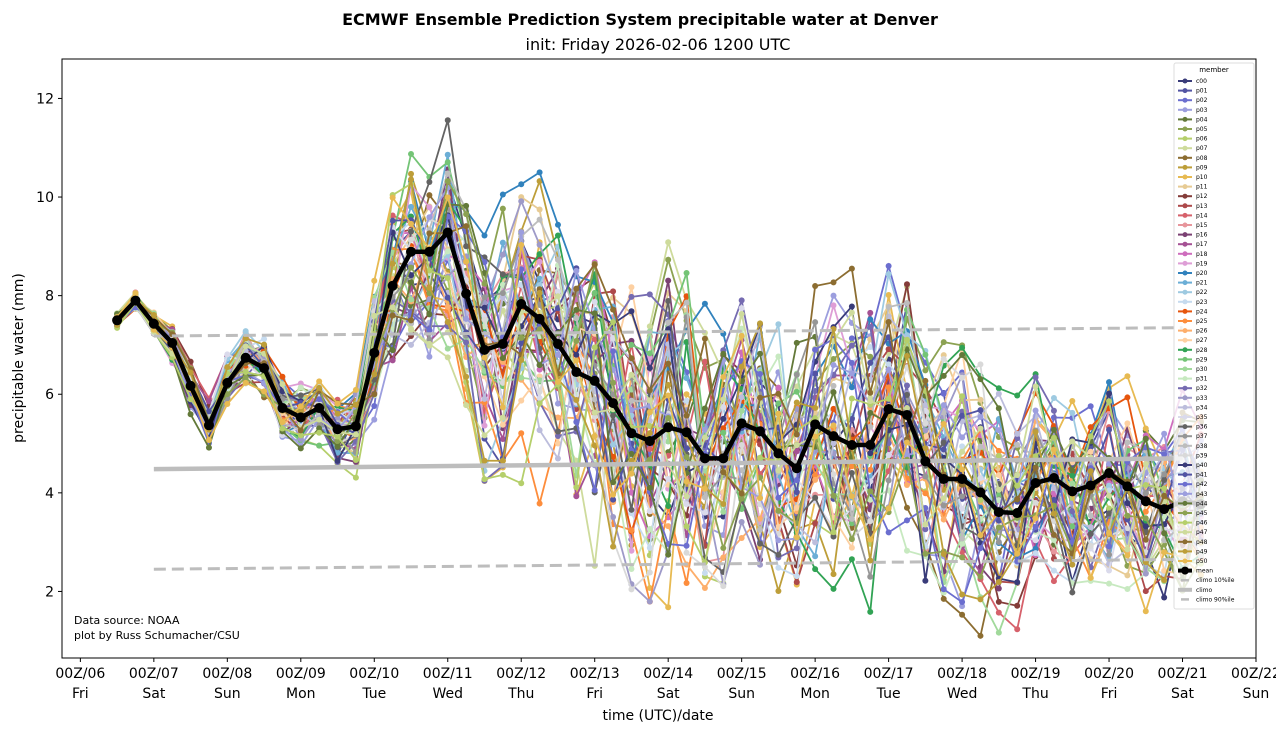 Image resolution: width=1276 pixels, height=733 pixels. Describe the element at coordinates (1193, 244) in the screenshot. I see `legend-entry-p17: p17` at that location.